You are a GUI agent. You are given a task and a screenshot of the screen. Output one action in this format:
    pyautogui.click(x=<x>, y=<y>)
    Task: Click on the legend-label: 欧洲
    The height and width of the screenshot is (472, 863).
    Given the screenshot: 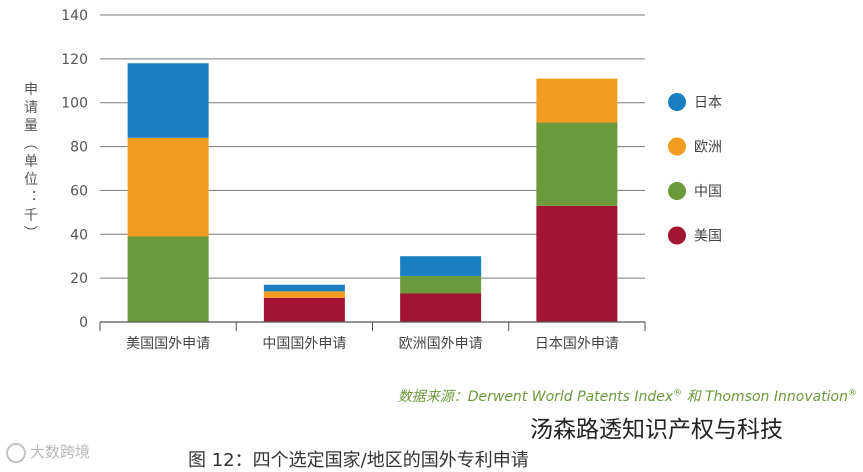 What is the action you would take?
    pyautogui.click(x=708, y=148)
    